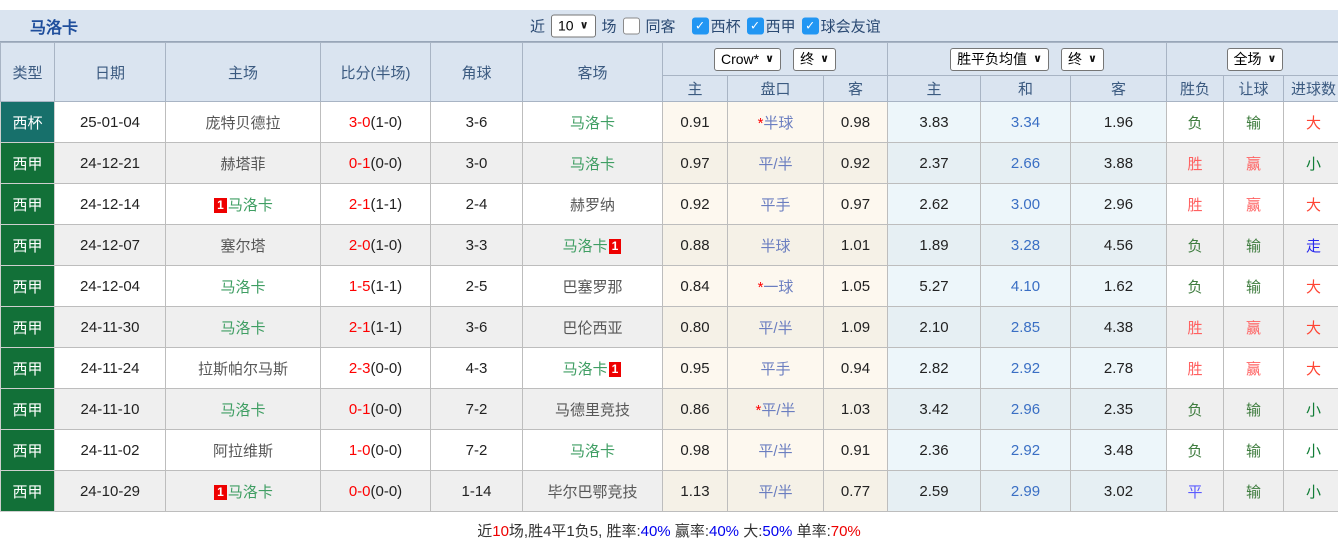  What do you see at coordinates (775, 246) in the screenshot?
I see `handicap-value: 半球` at bounding box center [775, 246].